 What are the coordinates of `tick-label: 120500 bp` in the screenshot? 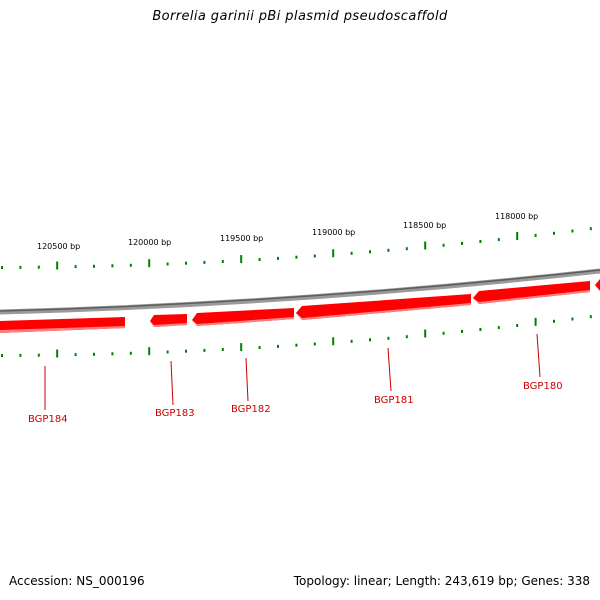 It's located at (58, 246).